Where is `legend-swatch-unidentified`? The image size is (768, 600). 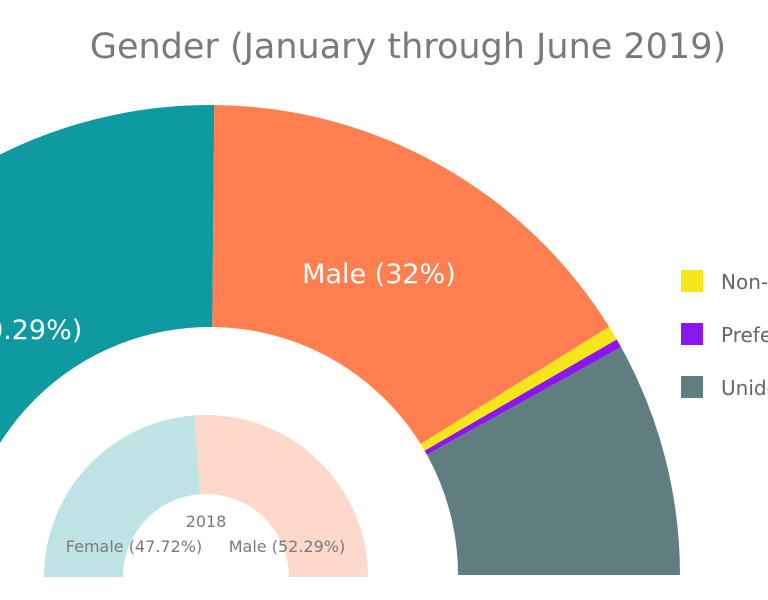 legend-swatch-unidentified is located at coordinates (692, 387).